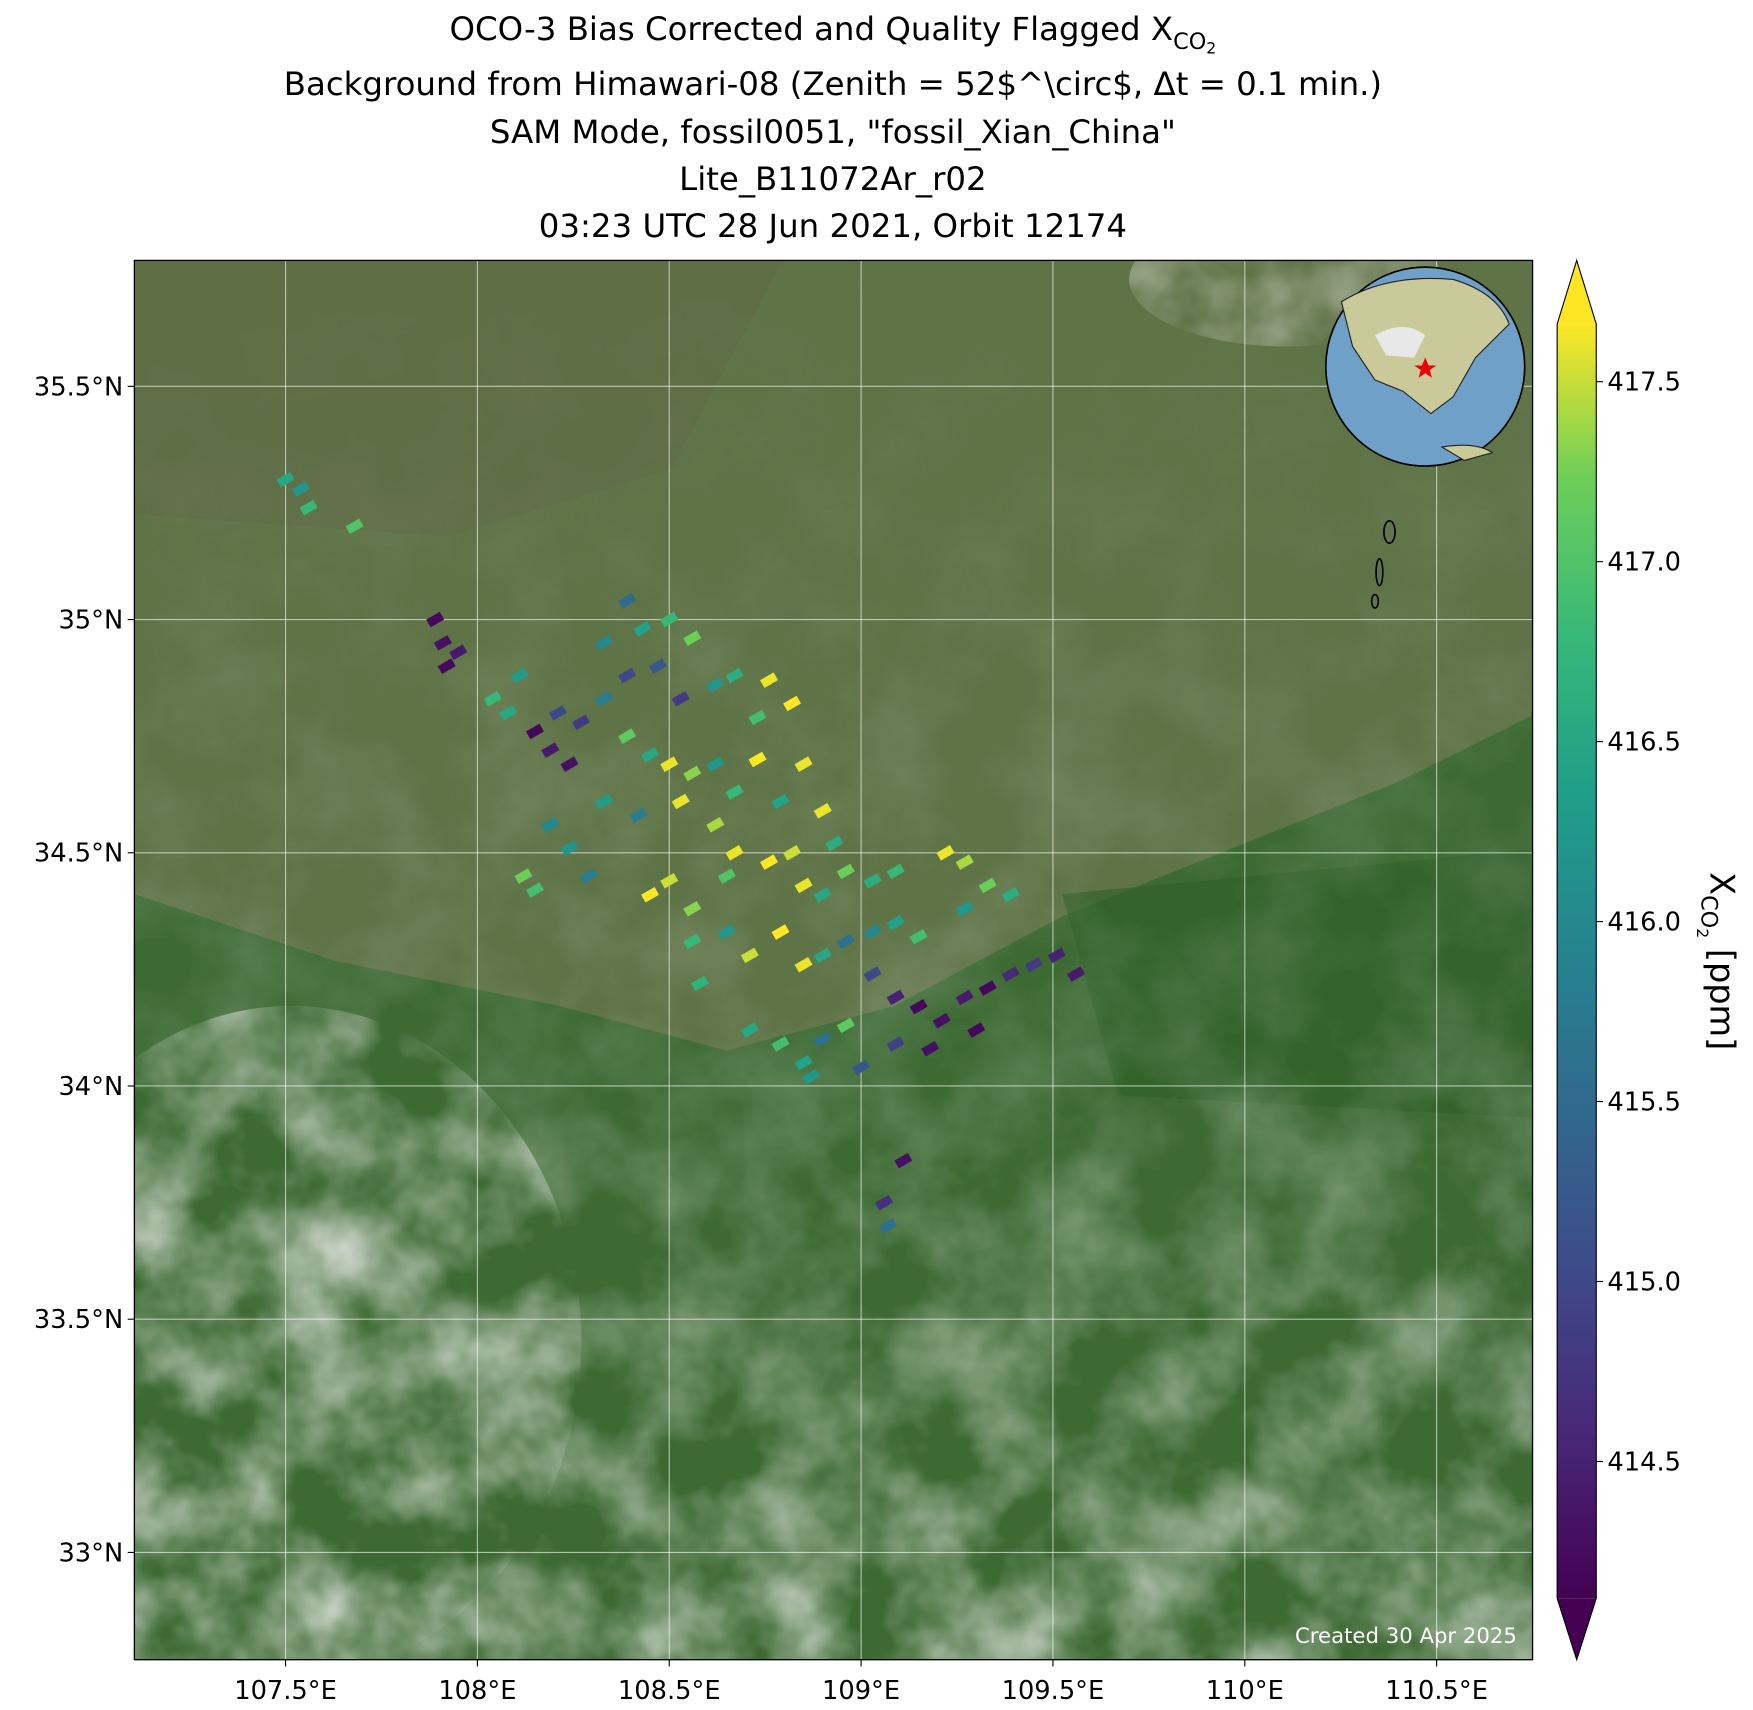  Describe the element at coordinates (78, 387) in the screenshot. I see `y-tick-label: 35.5°N` at that location.